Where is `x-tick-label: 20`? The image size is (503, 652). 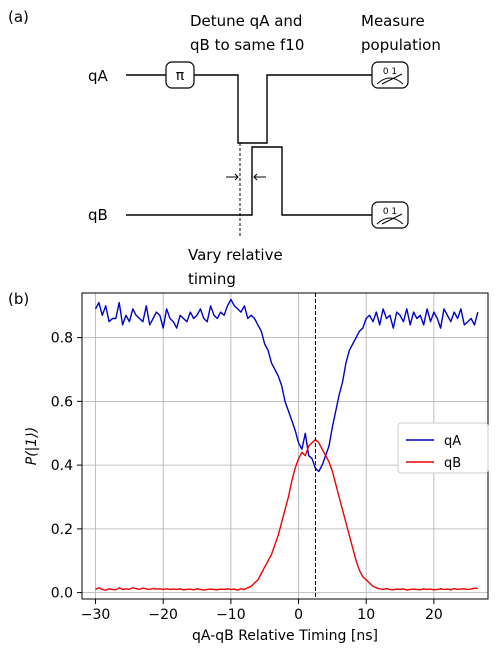
x-tick-label: 20 is located at coordinates (434, 615).